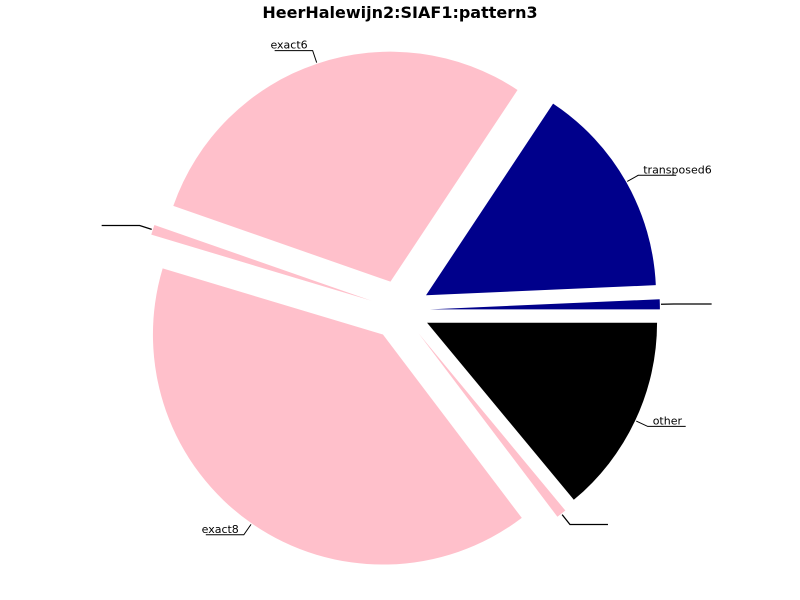 The height and width of the screenshot is (600, 800). I want to click on pie-label-other: other, so click(668, 420).